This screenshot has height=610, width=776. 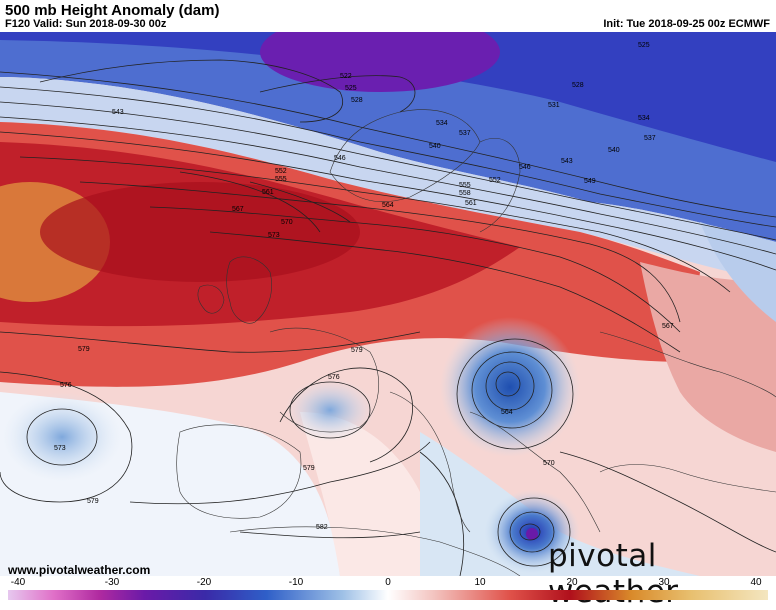 I want to click on eastern-ridge, so click(x=708, y=357).